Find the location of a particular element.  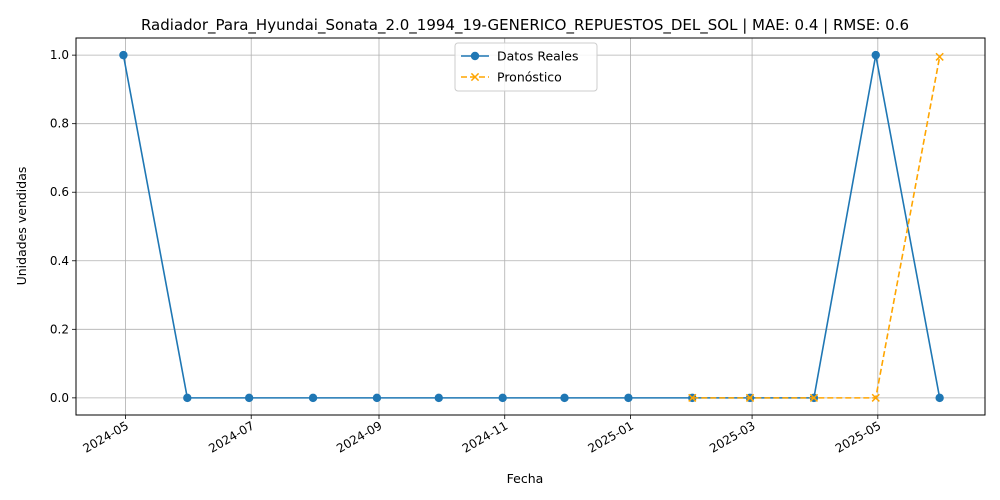

y-tick-label: 0.4 is located at coordinates (59, 261).